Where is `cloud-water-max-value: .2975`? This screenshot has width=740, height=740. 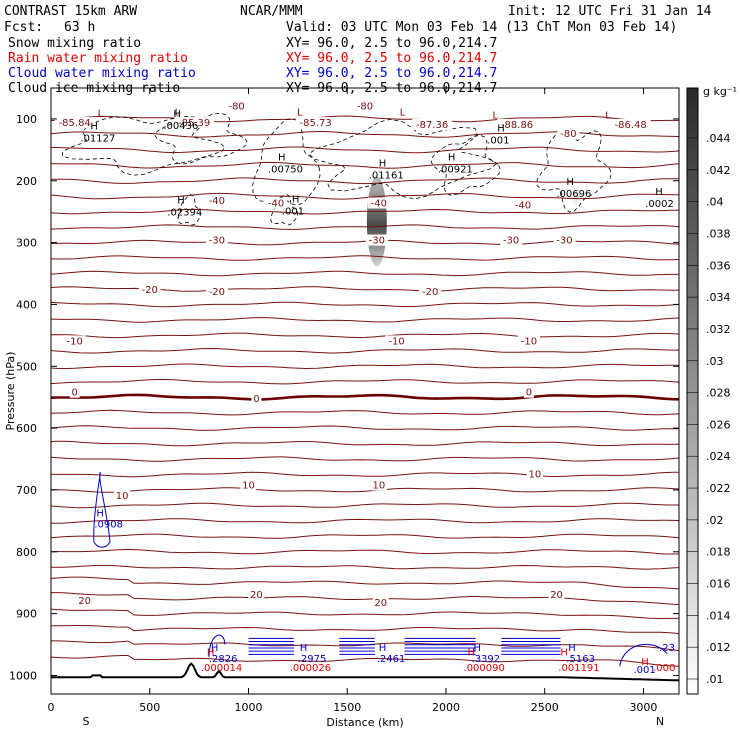 cloud-water-max-value: .2975 is located at coordinates (312, 659).